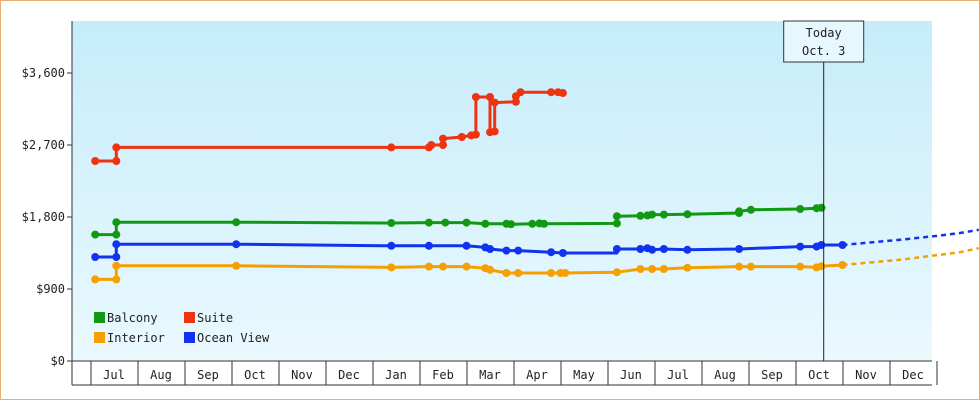 Image resolution: width=980 pixels, height=401 pixels. What do you see at coordinates (537, 375) in the screenshot?
I see `month-label: Apr` at bounding box center [537, 375].